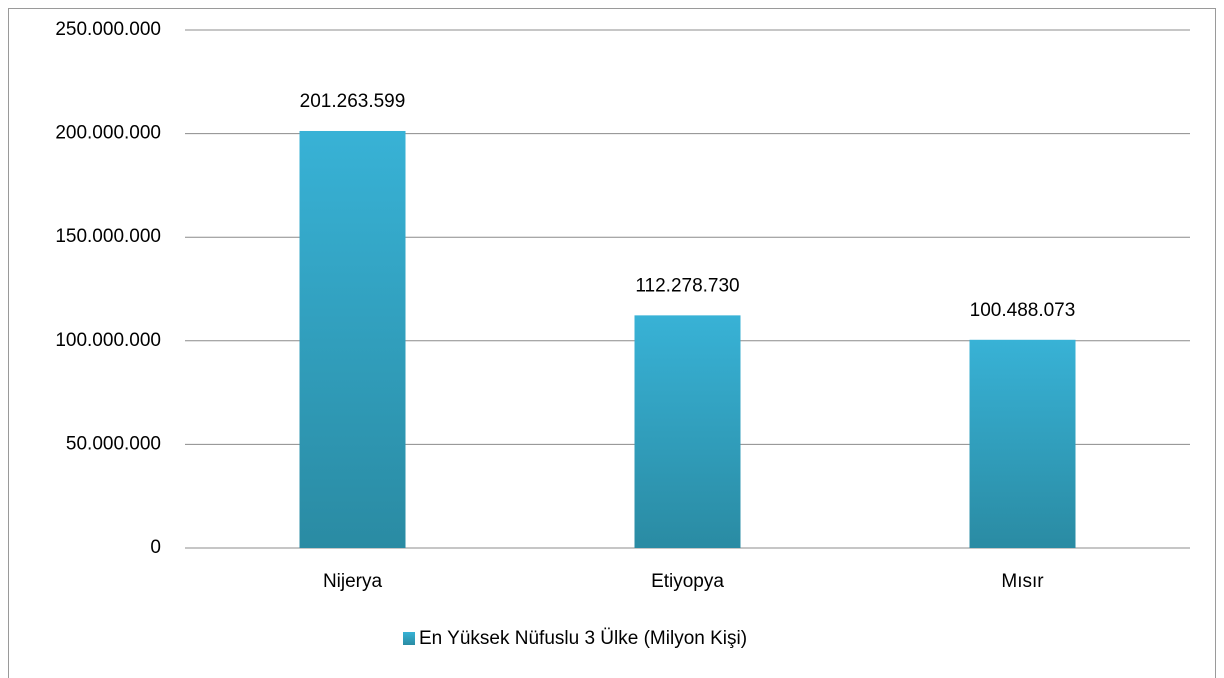 The width and height of the screenshot is (1224, 678). Describe the element at coordinates (353, 581) in the screenshot. I see `x-tick-label: Nijerya` at that location.